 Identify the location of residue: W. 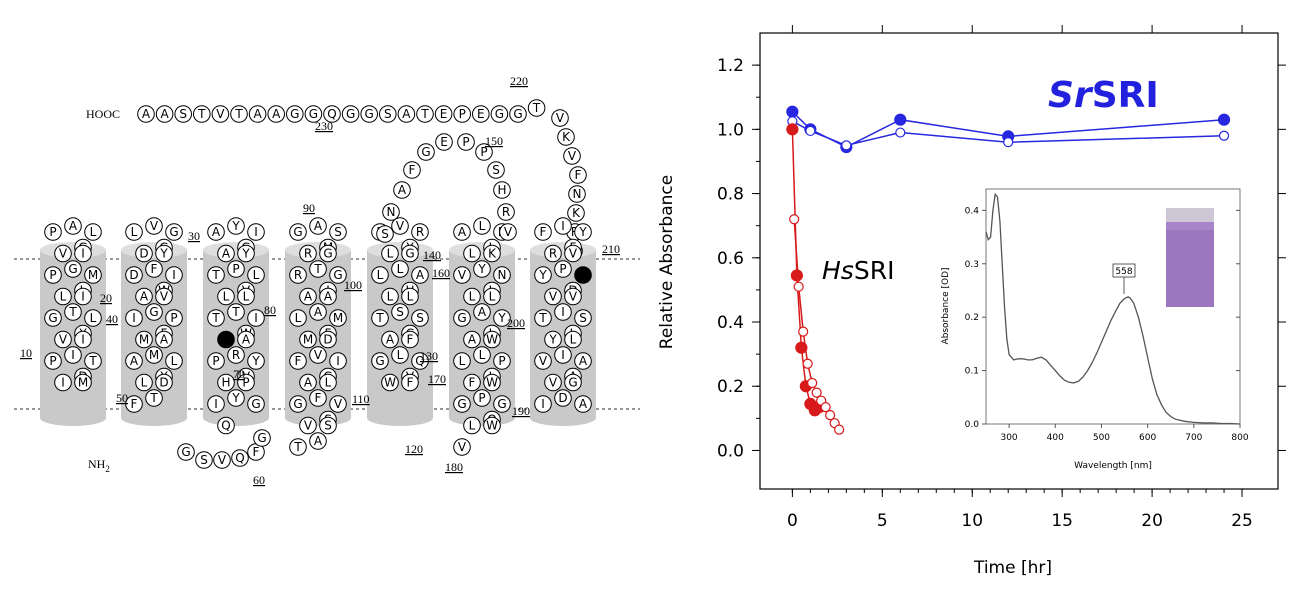
(492, 425).